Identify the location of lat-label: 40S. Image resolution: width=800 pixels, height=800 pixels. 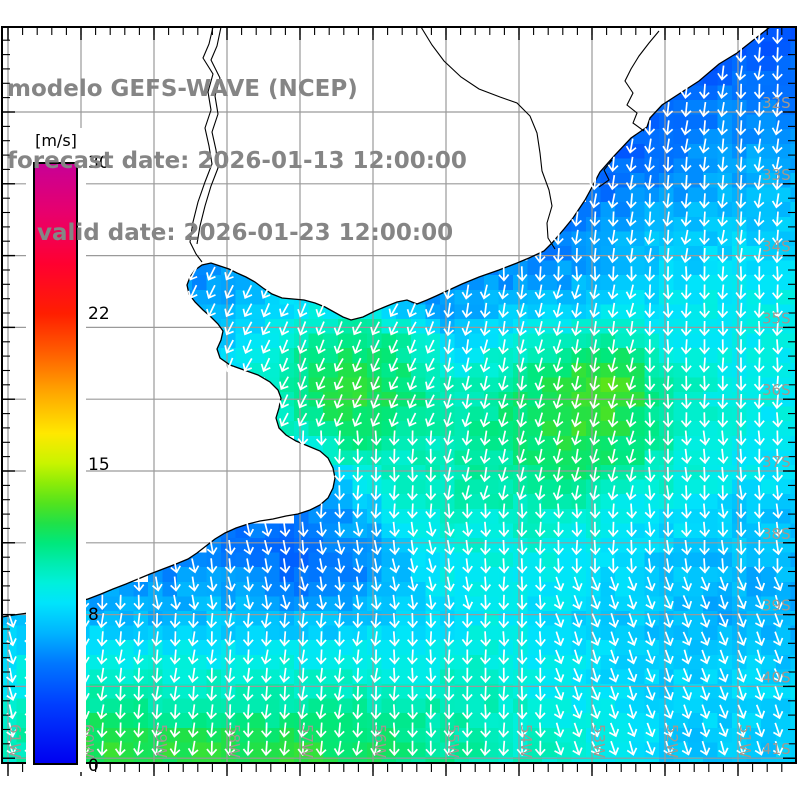
(776, 677).